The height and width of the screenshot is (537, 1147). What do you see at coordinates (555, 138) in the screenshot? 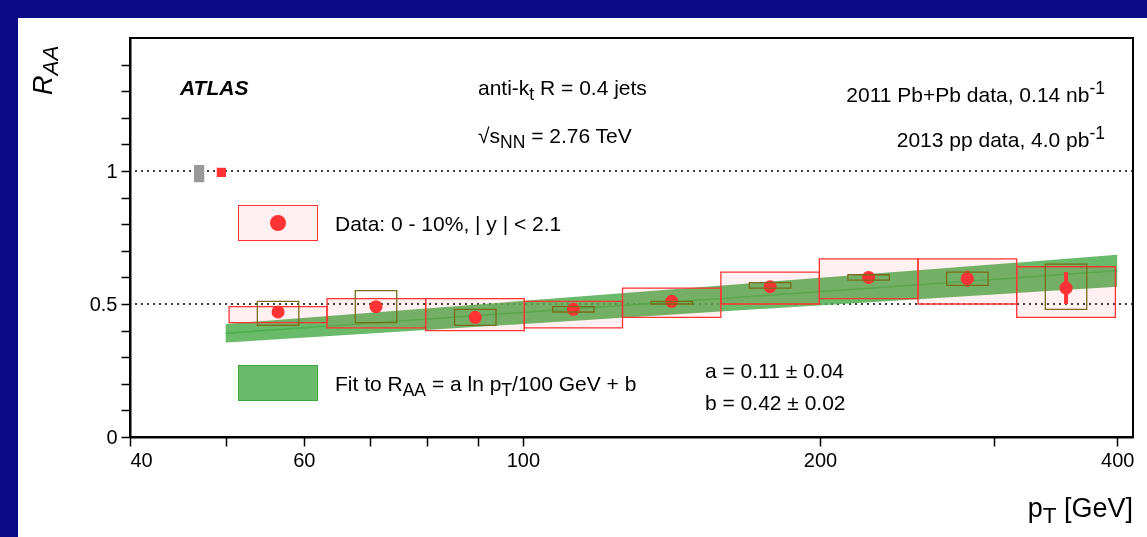
I see `annotation: √s$_{NN}$ = 2.76 TeV` at bounding box center [555, 138].